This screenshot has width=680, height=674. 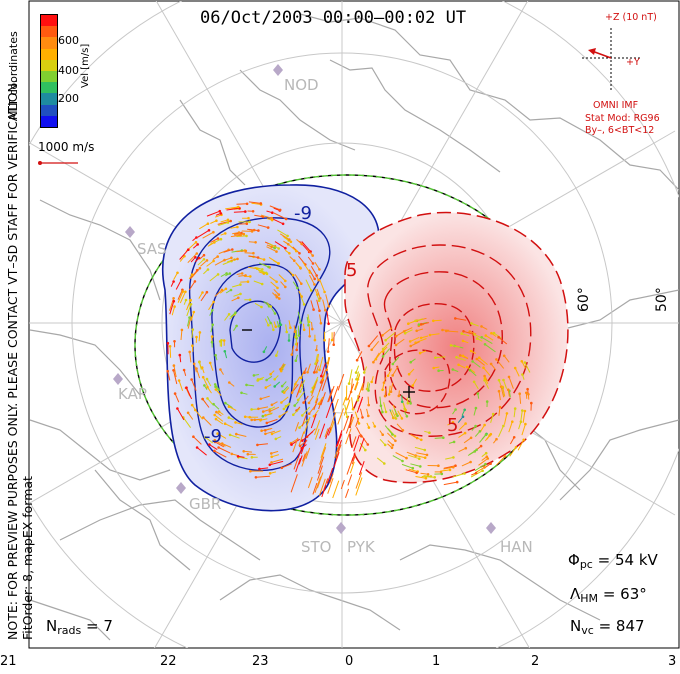 What do you see at coordinates (576, 626) in the screenshot?
I see `nvc-symbol: N` at bounding box center [576, 626].